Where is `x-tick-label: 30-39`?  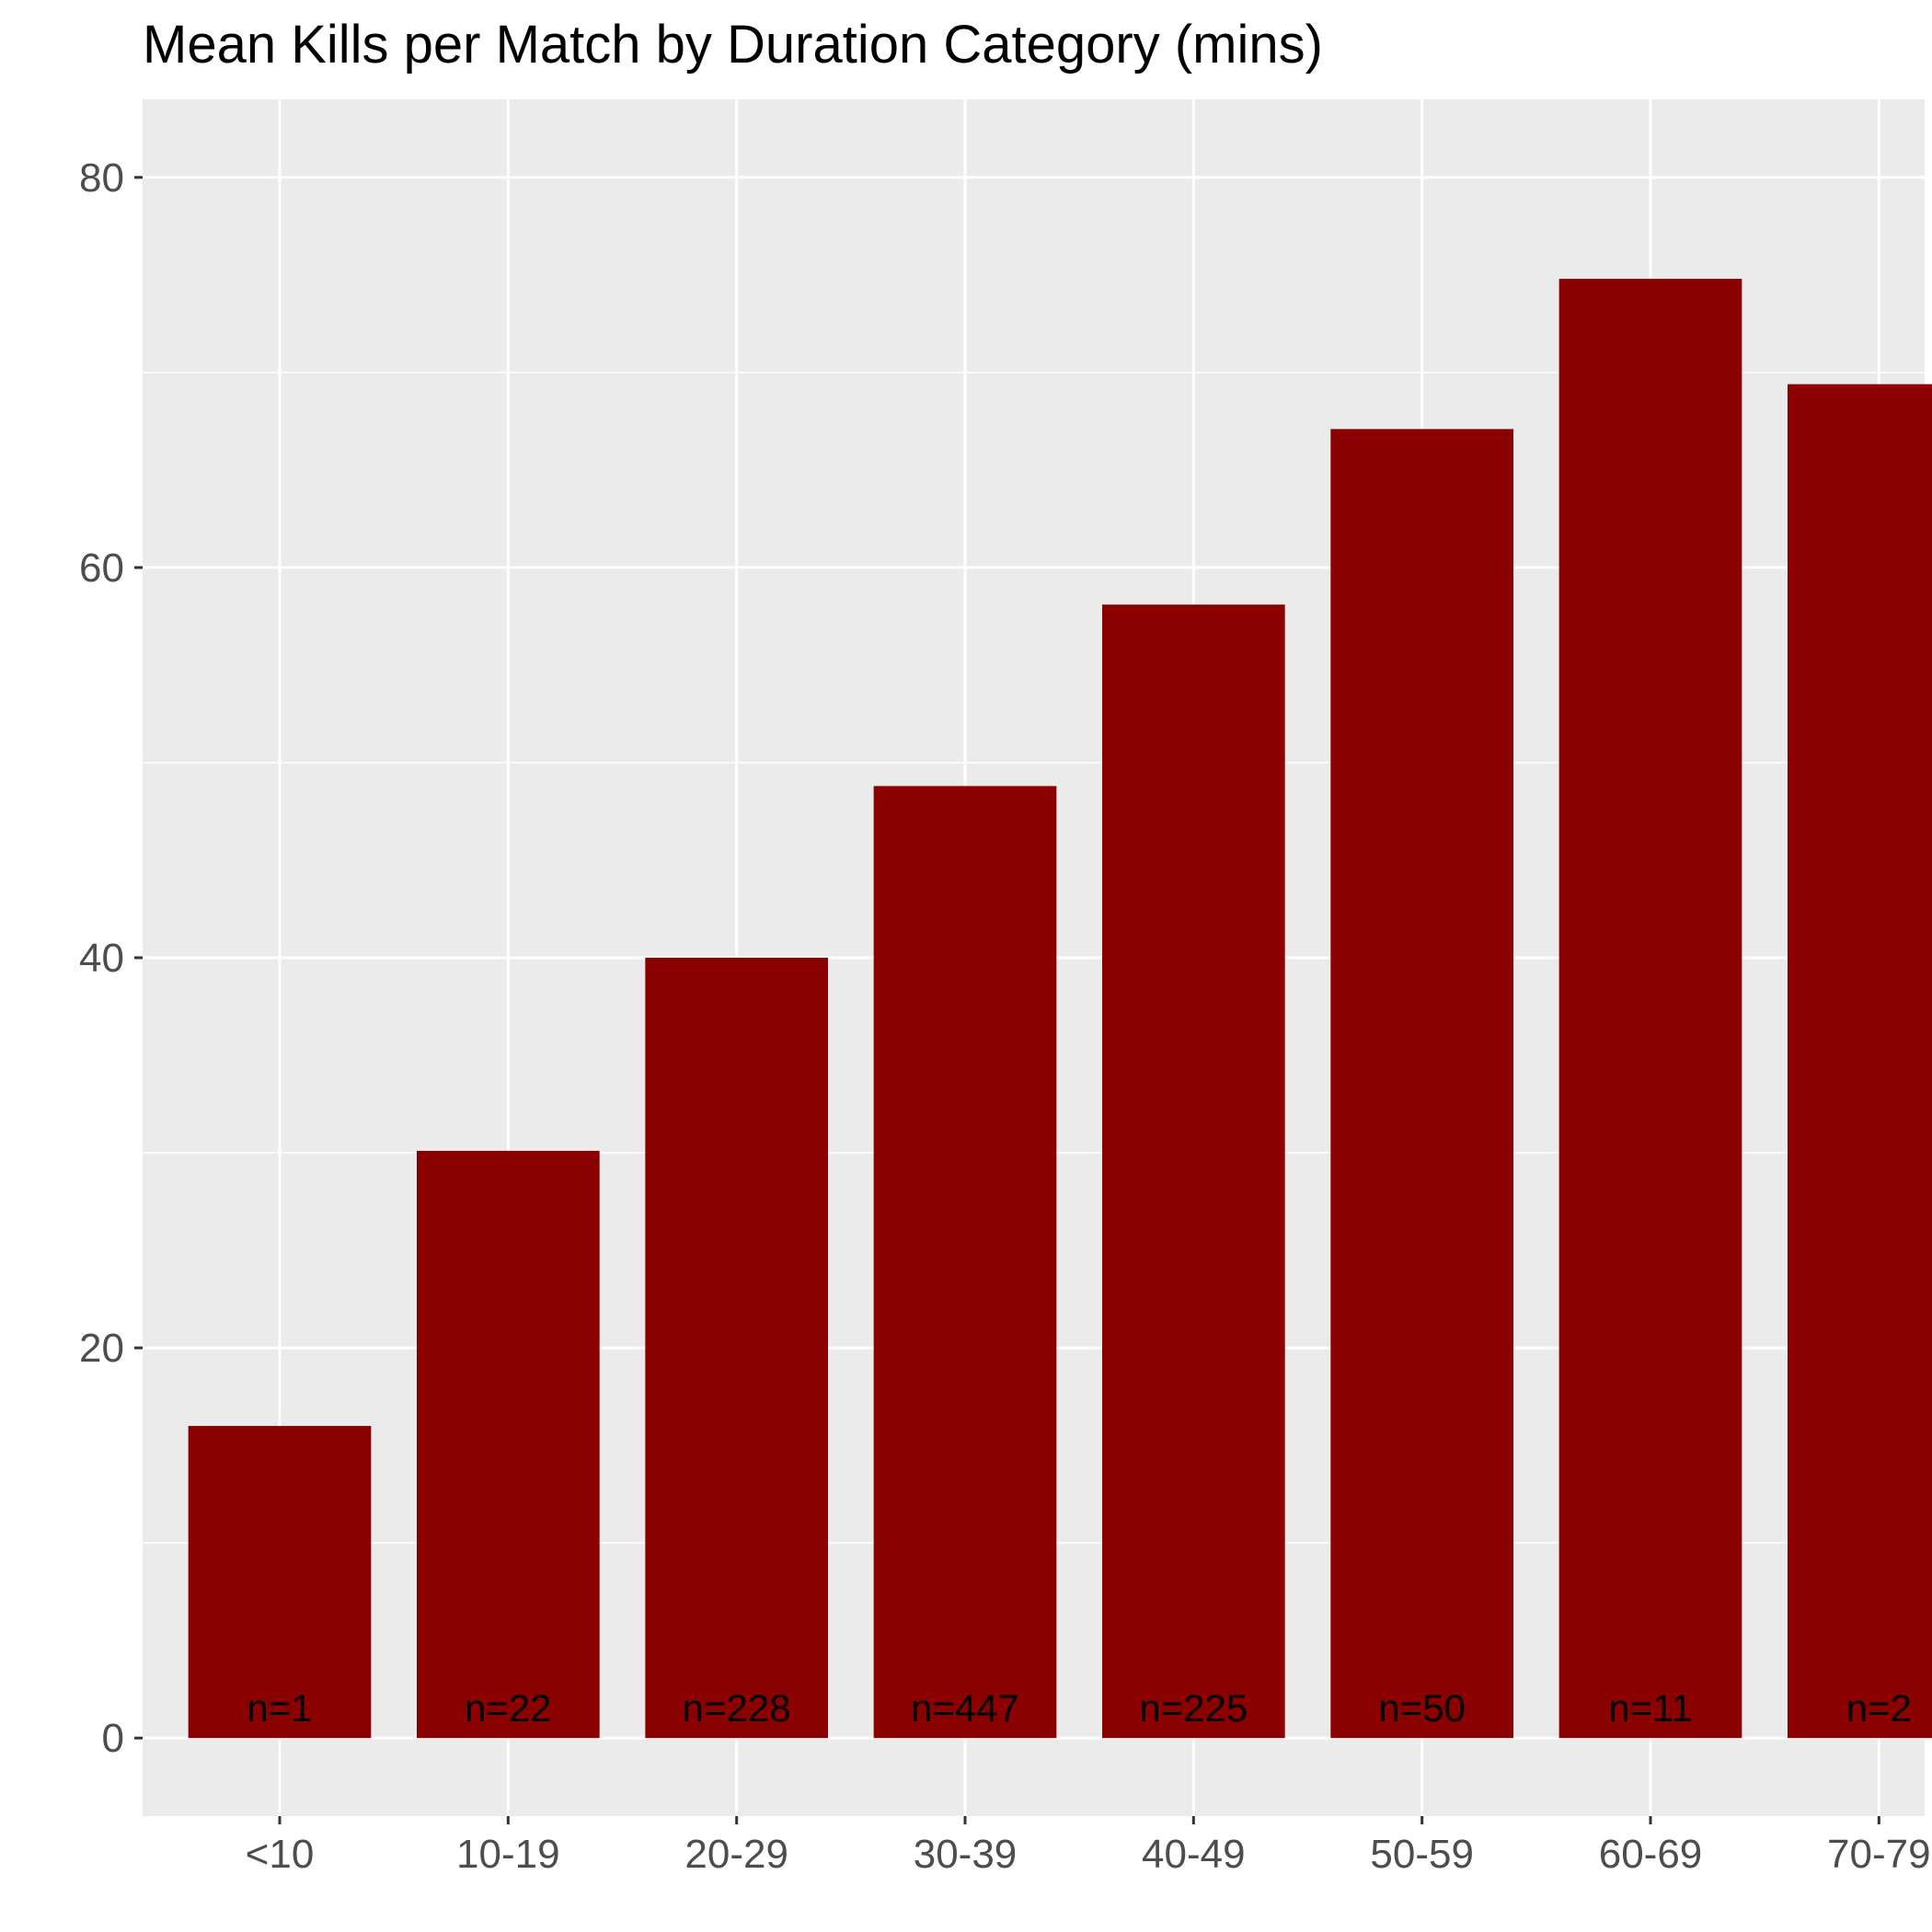 x-tick-label: 30-39 is located at coordinates (966, 1854).